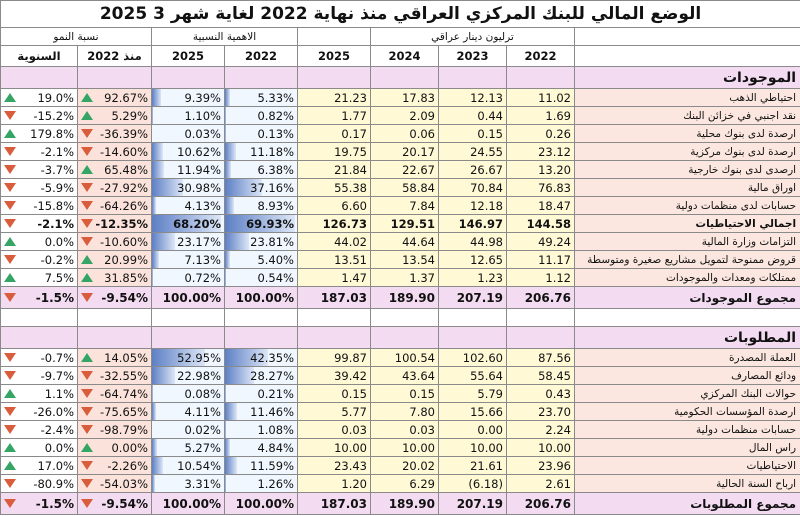  Describe the element at coordinates (540, 393) in the screenshot. I see `value-2022: 0.43` at that location.